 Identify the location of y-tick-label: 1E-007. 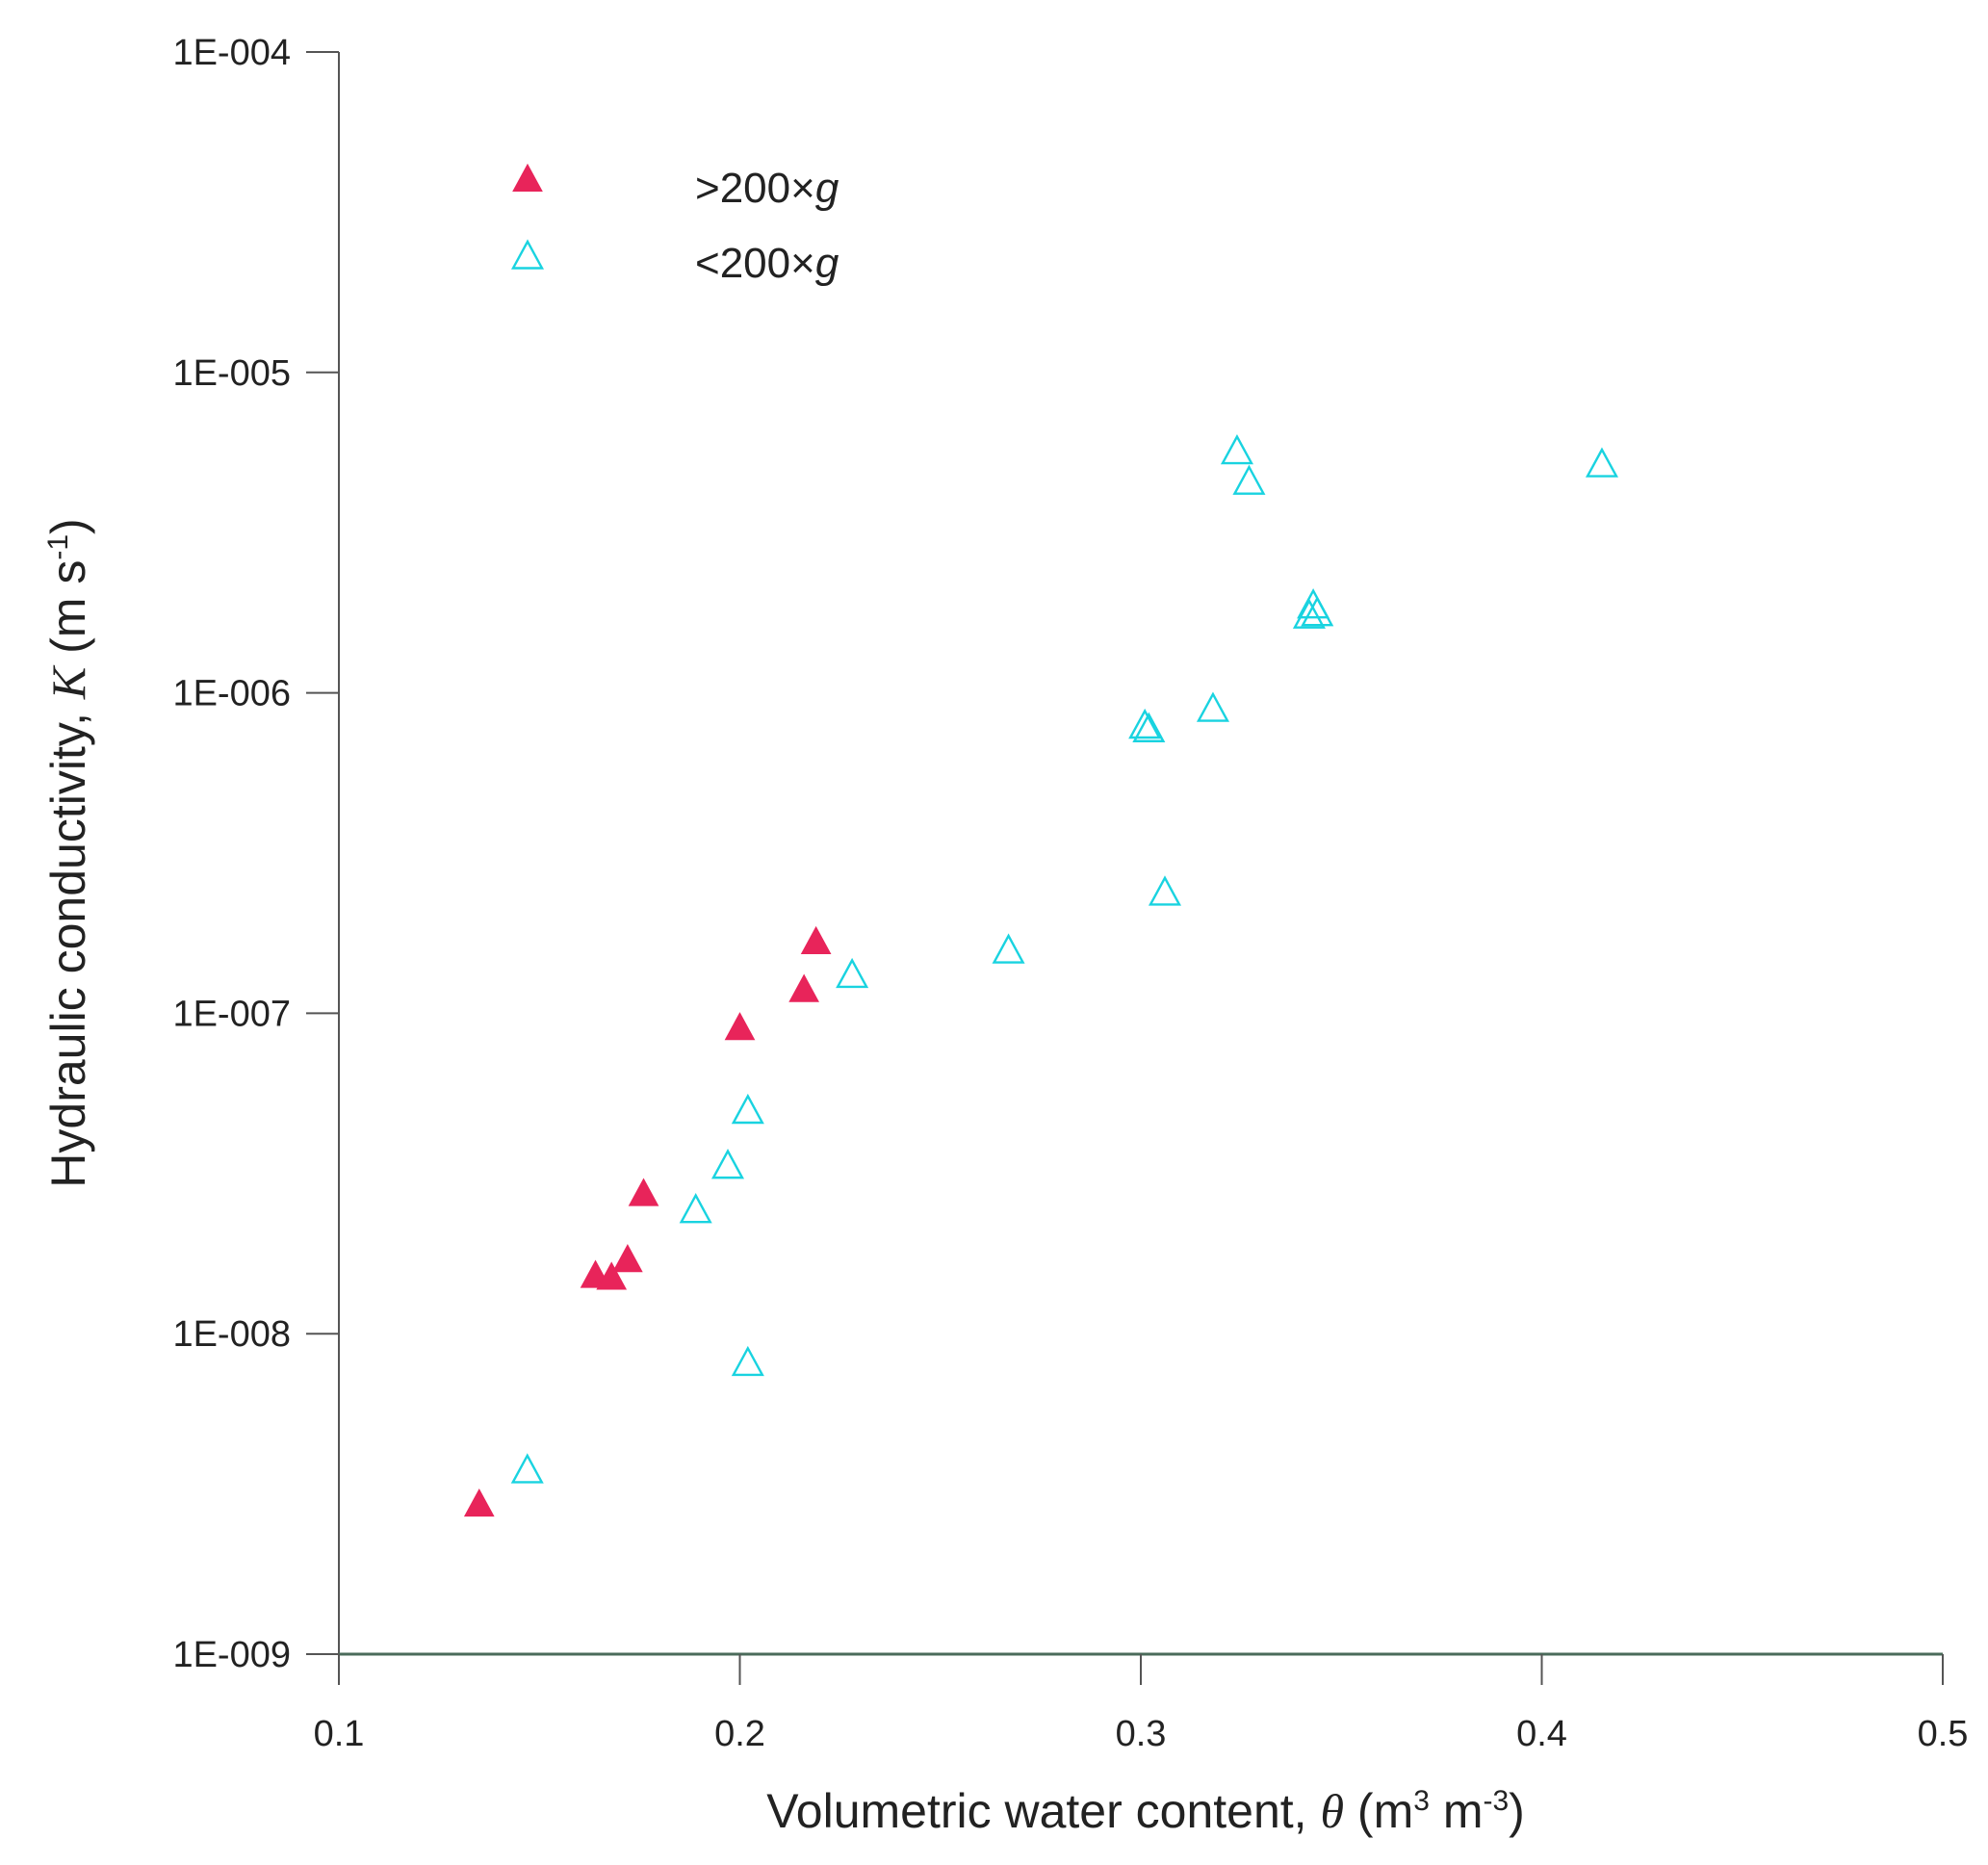
(232, 1014).